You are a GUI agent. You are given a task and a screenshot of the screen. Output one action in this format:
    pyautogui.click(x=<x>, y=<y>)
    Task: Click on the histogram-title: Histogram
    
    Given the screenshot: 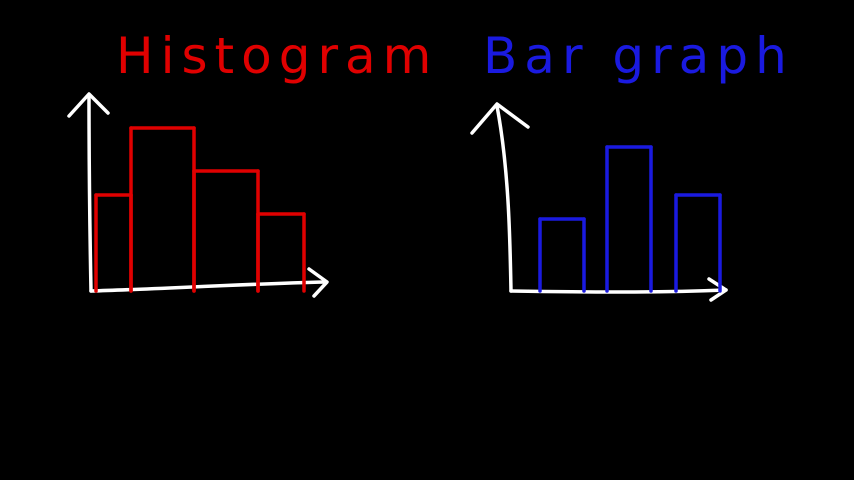 What is the action you would take?
    pyautogui.click(x=277, y=56)
    